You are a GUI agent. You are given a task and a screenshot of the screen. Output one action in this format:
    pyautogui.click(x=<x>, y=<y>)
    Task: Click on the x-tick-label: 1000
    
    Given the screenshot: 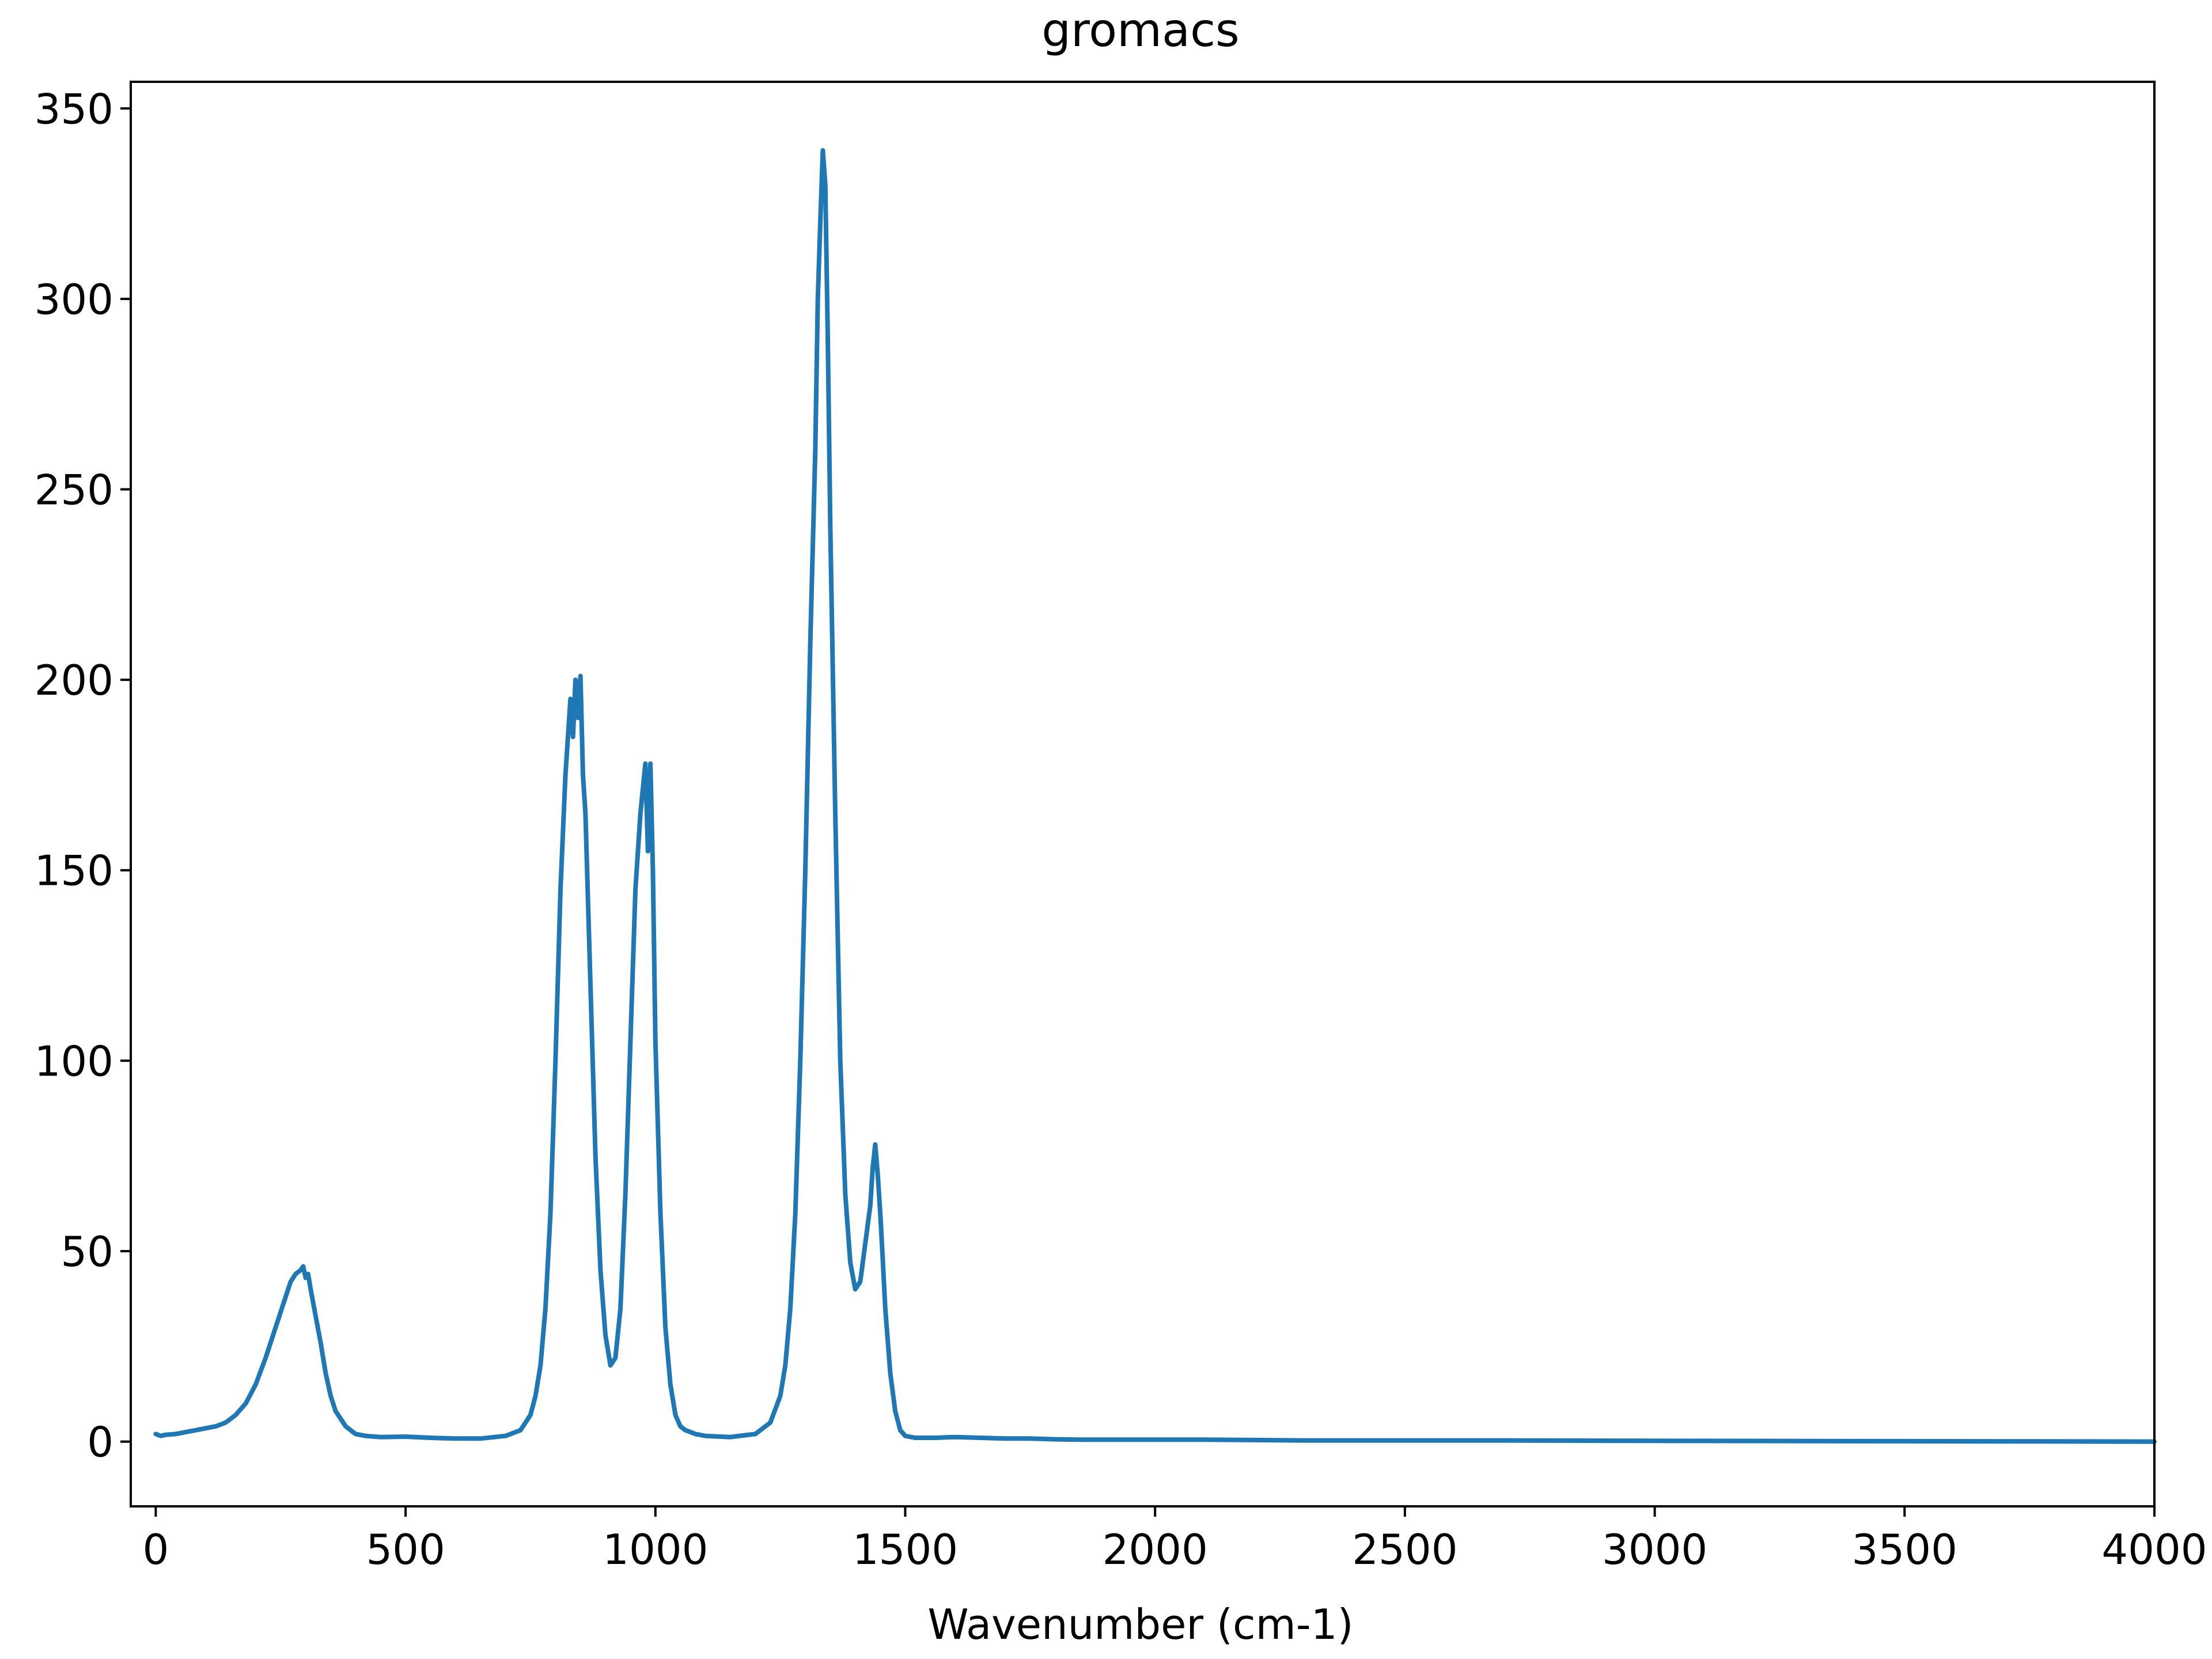 What is the action you would take?
    pyautogui.click(x=655, y=1549)
    